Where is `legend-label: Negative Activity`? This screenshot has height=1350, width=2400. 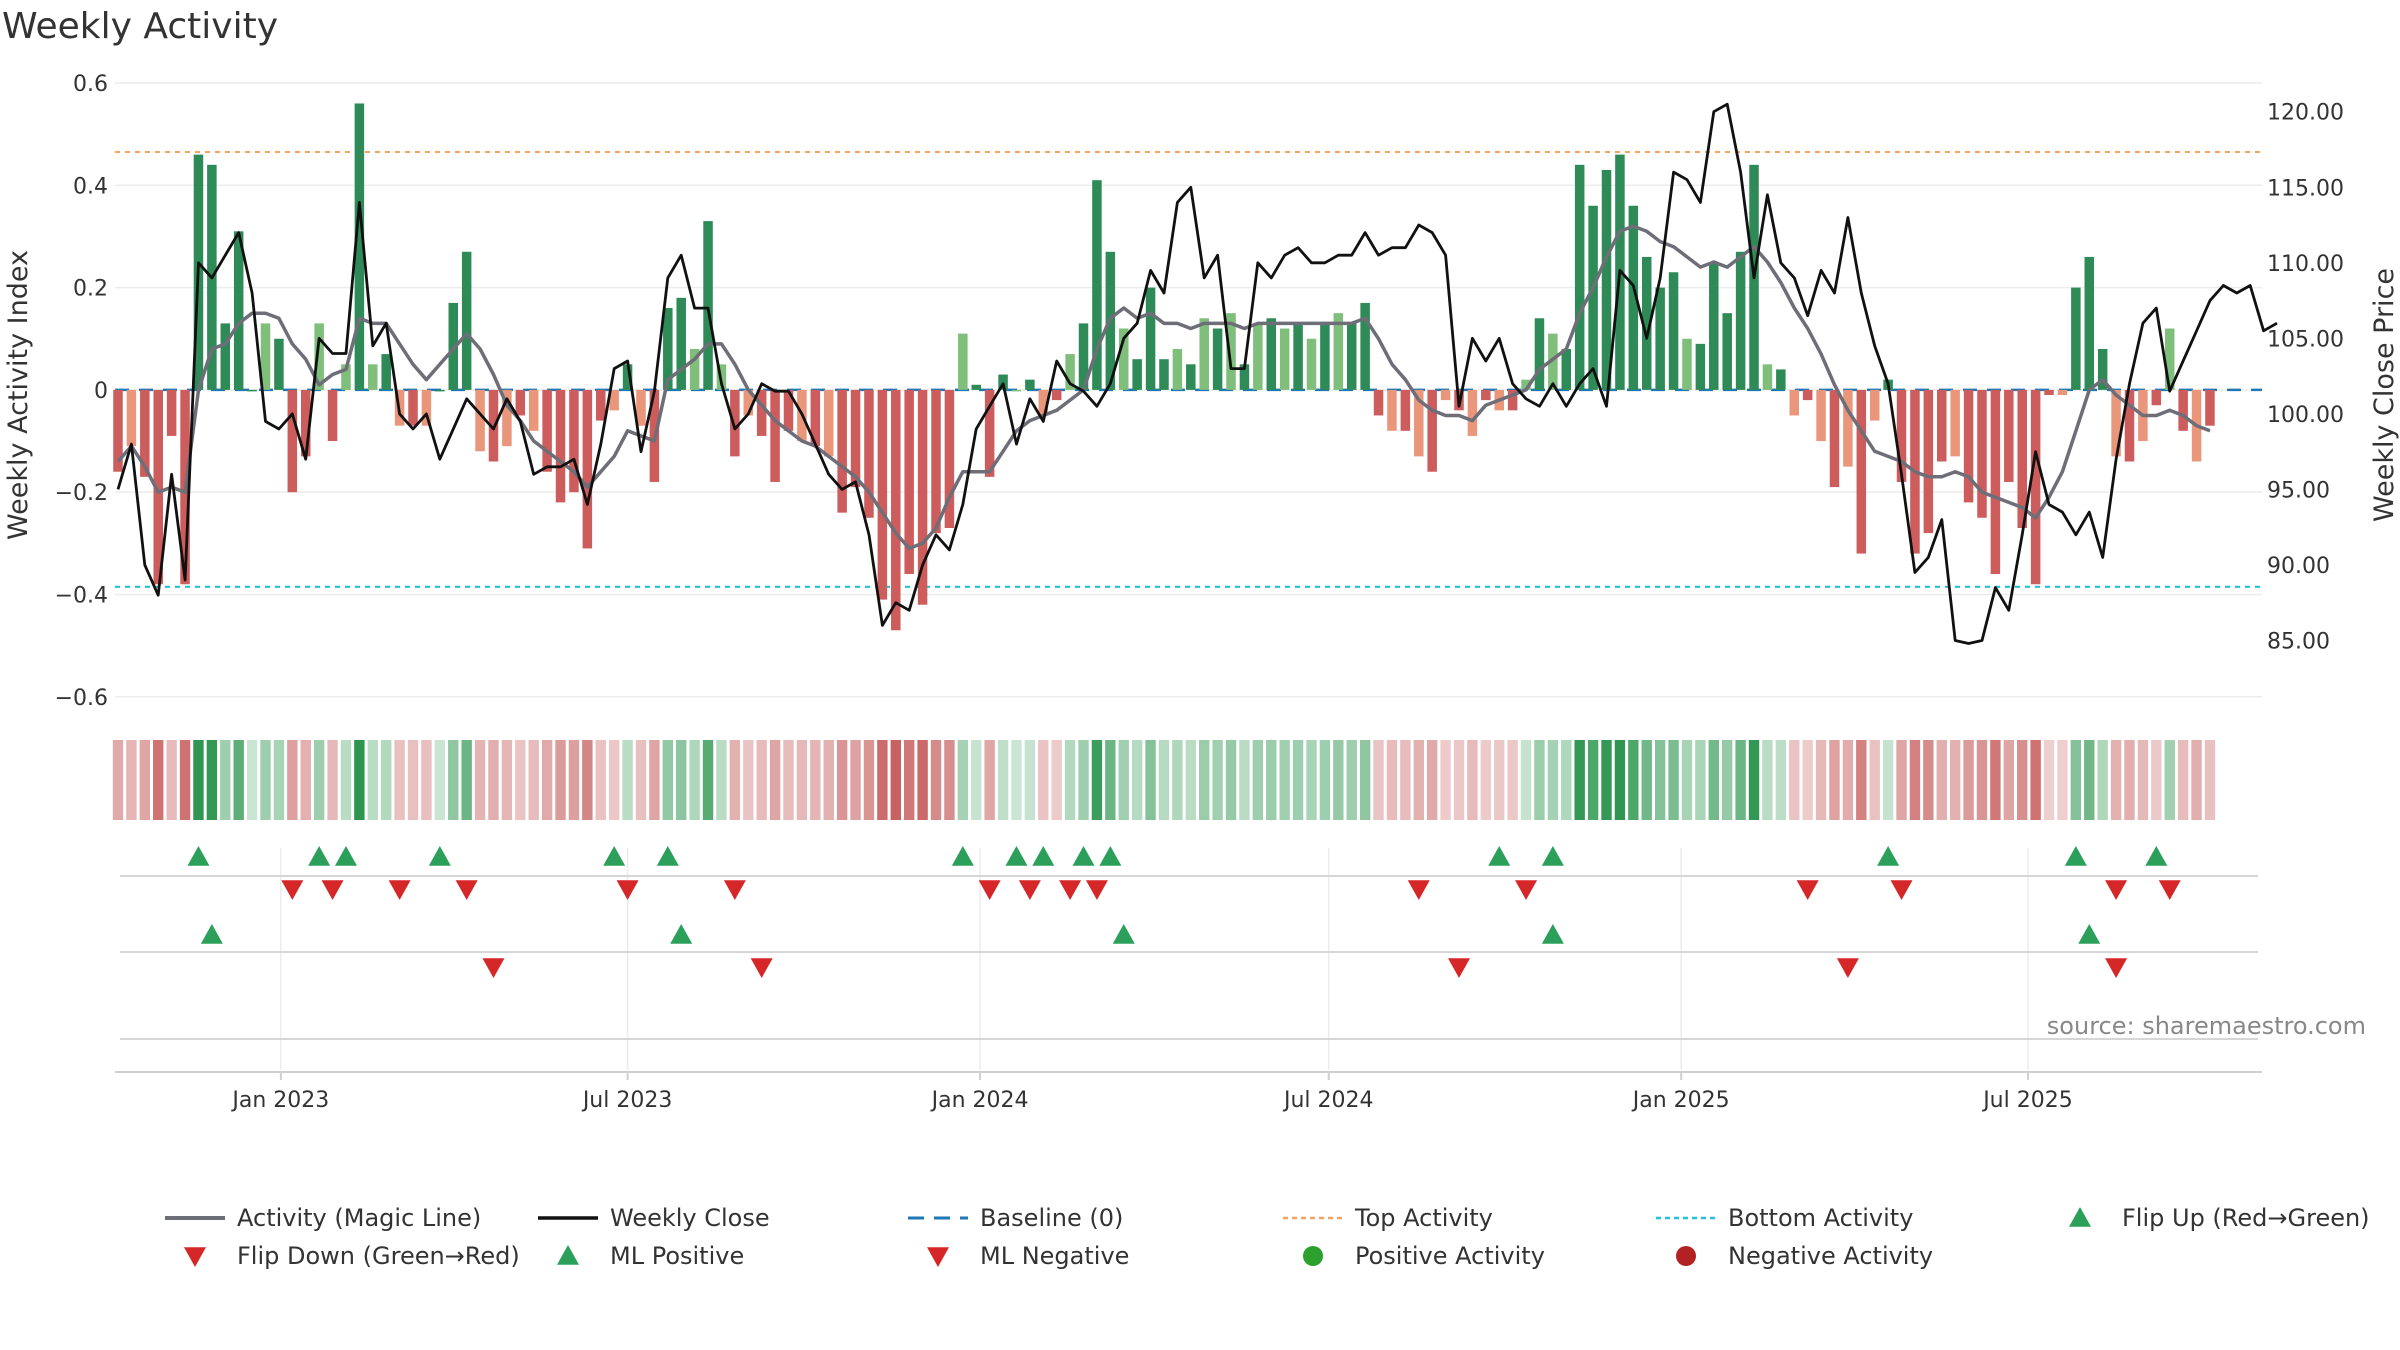 legend-label: Negative Activity is located at coordinates (1830, 1256).